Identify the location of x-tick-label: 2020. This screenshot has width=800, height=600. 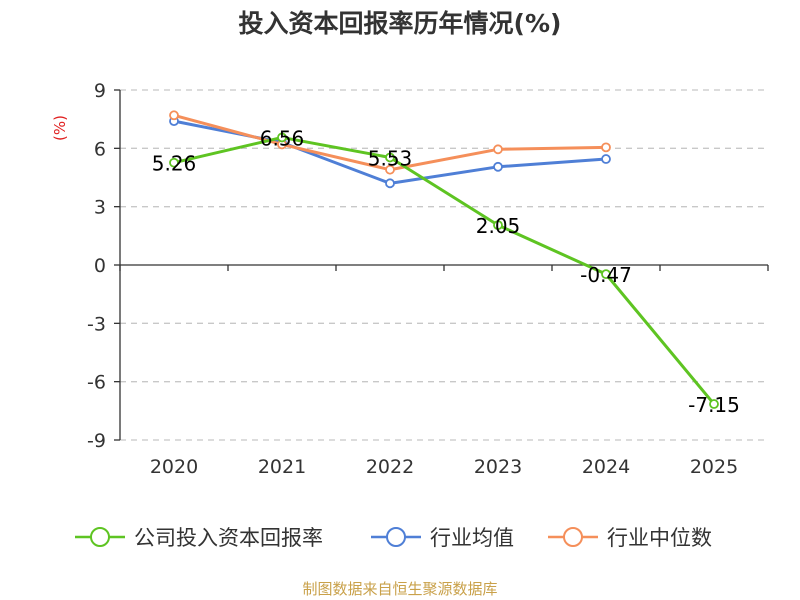
(174, 467).